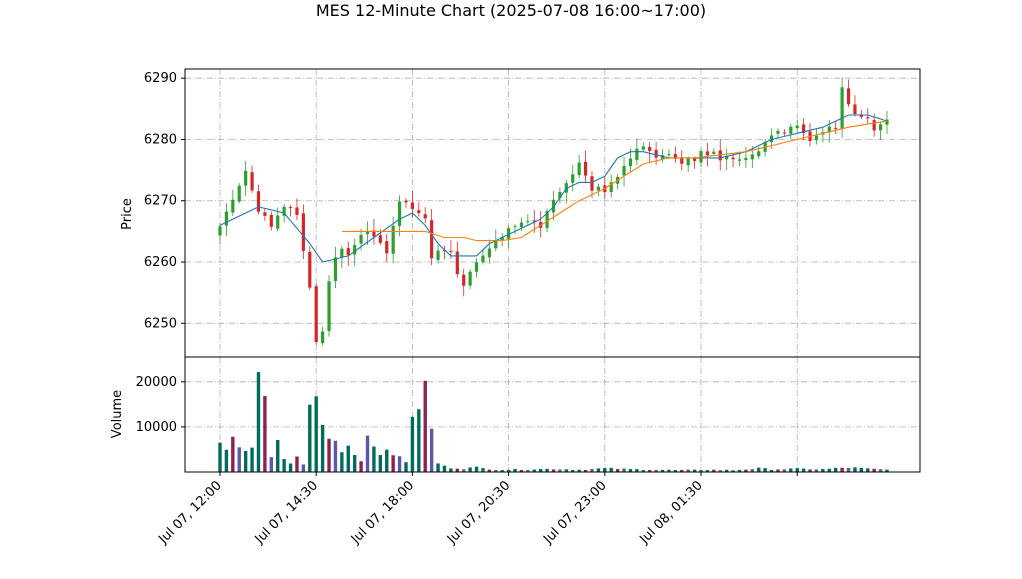 The height and width of the screenshot is (579, 1022). What do you see at coordinates (614, 181) in the screenshot?
I see `slow-moving-average-line` at bounding box center [614, 181].